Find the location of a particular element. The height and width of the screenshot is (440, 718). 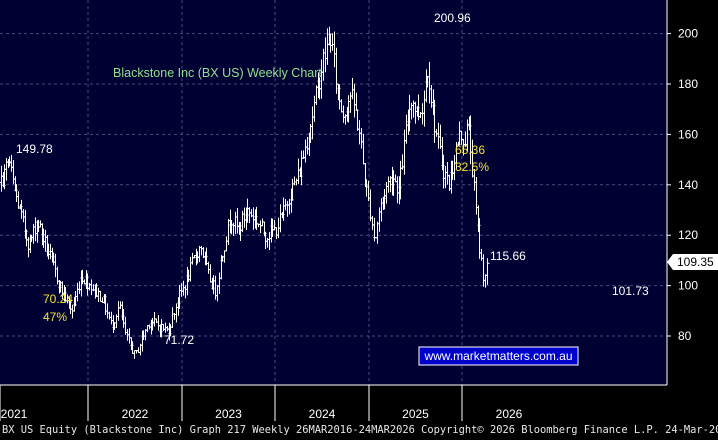

chart-title: Blackstone Inc (BX US) Weekly Chart is located at coordinates (217, 73).